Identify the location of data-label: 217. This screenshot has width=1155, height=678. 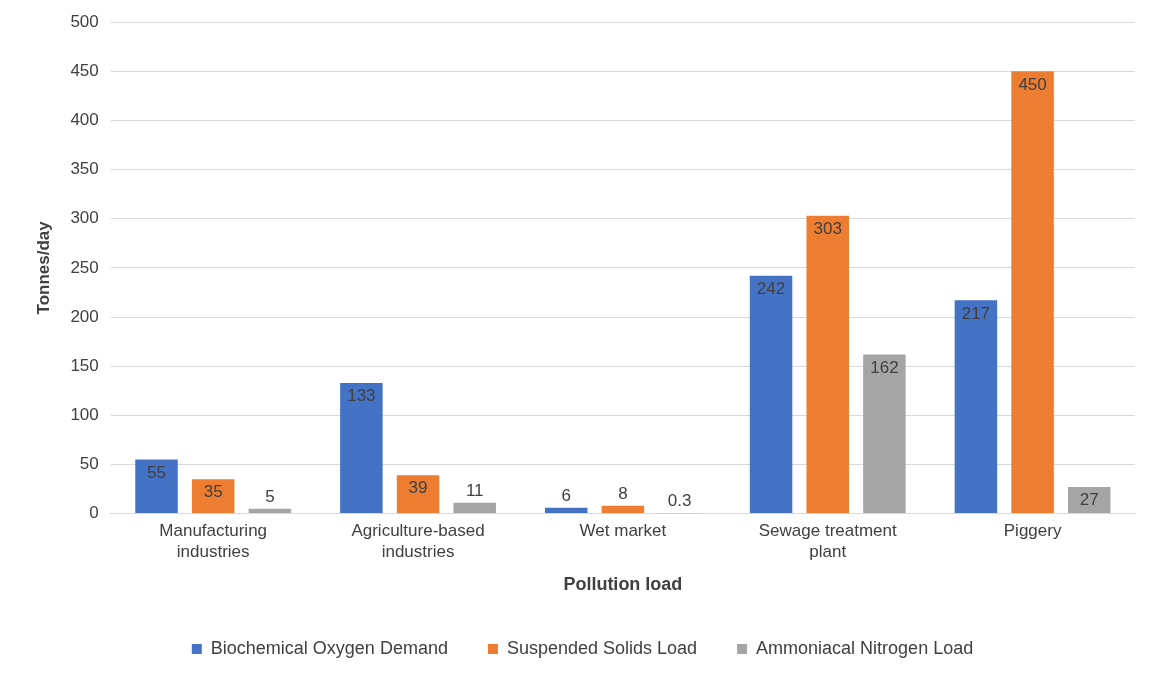
(976, 313).